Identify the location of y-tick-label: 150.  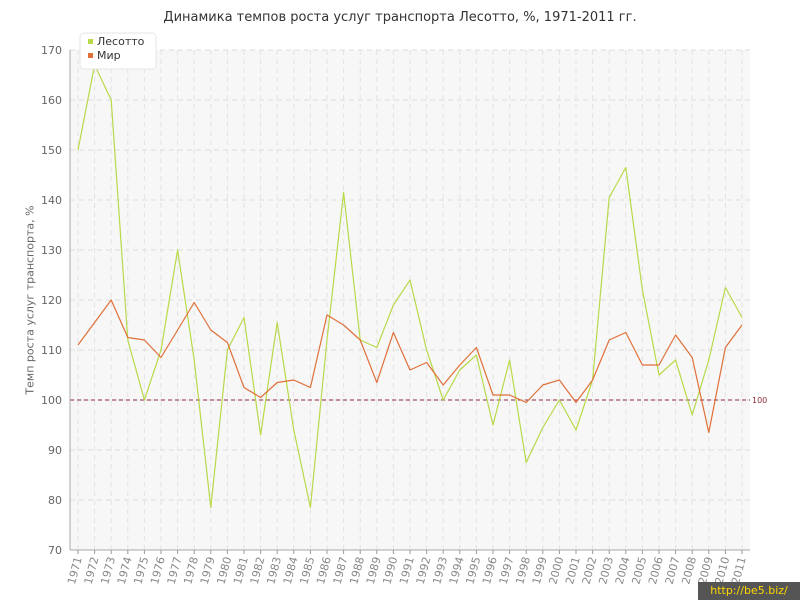
(51, 150).